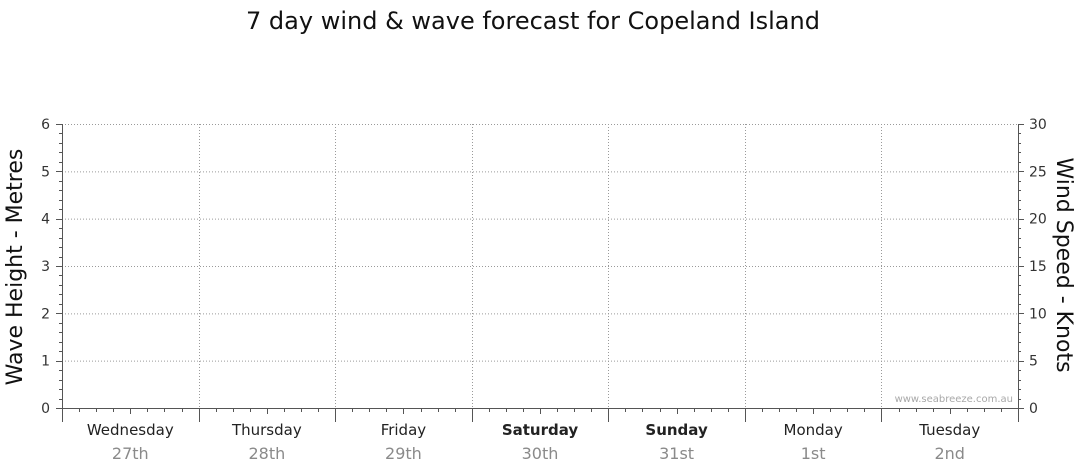  What do you see at coordinates (676, 453) in the screenshot?
I see `day-date-label: 31st` at bounding box center [676, 453].